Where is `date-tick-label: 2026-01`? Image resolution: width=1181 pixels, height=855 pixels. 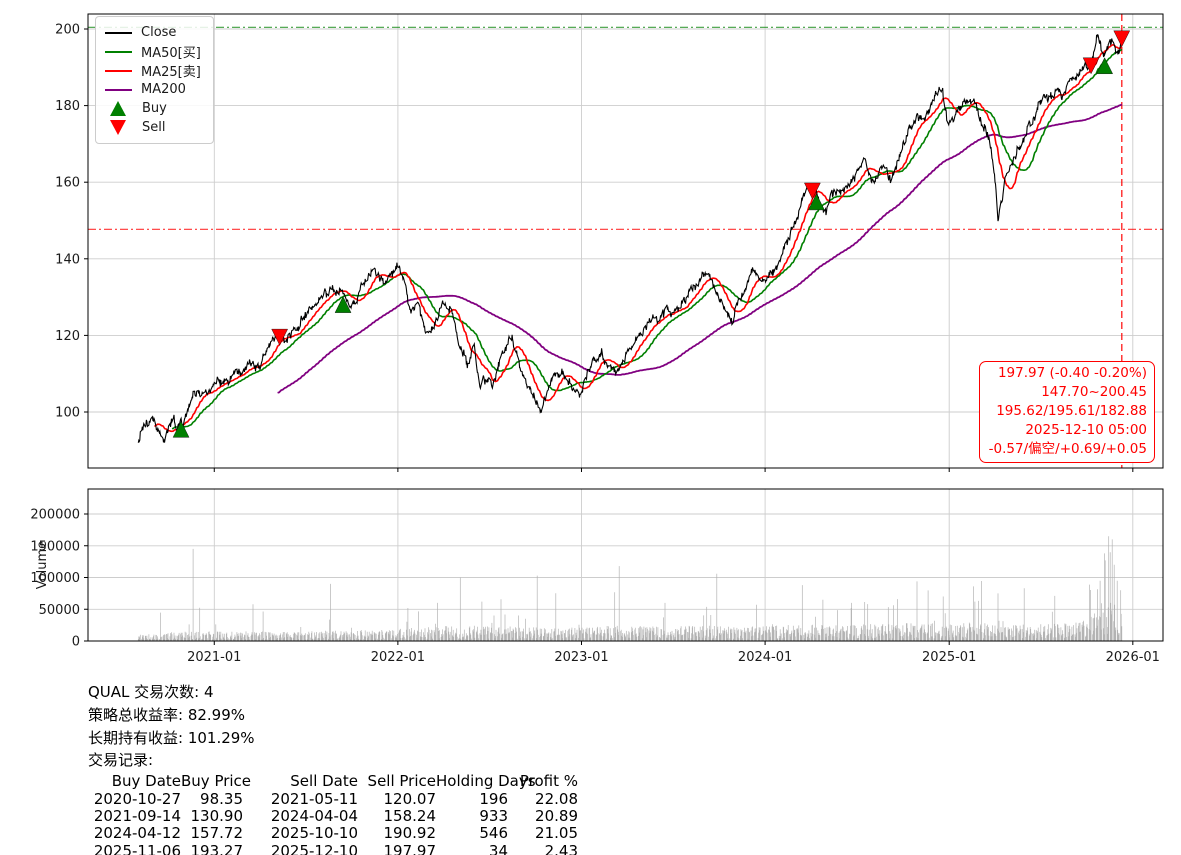
date-tick-label: 2026-01 is located at coordinates (1133, 657).